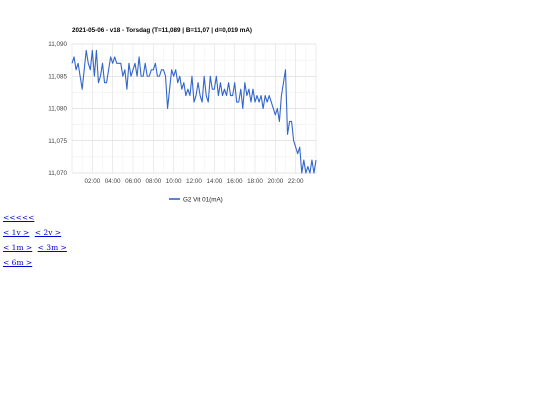  What do you see at coordinates (16, 232) in the screenshot?
I see `nav-link-1-week: < 1v >` at bounding box center [16, 232].